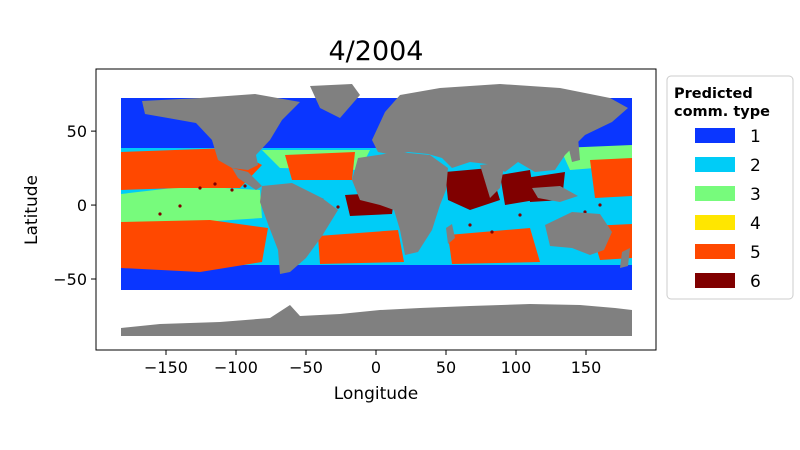 The width and height of the screenshot is (800, 450). I want to click on x-tick-label: −150, so click(166, 367).